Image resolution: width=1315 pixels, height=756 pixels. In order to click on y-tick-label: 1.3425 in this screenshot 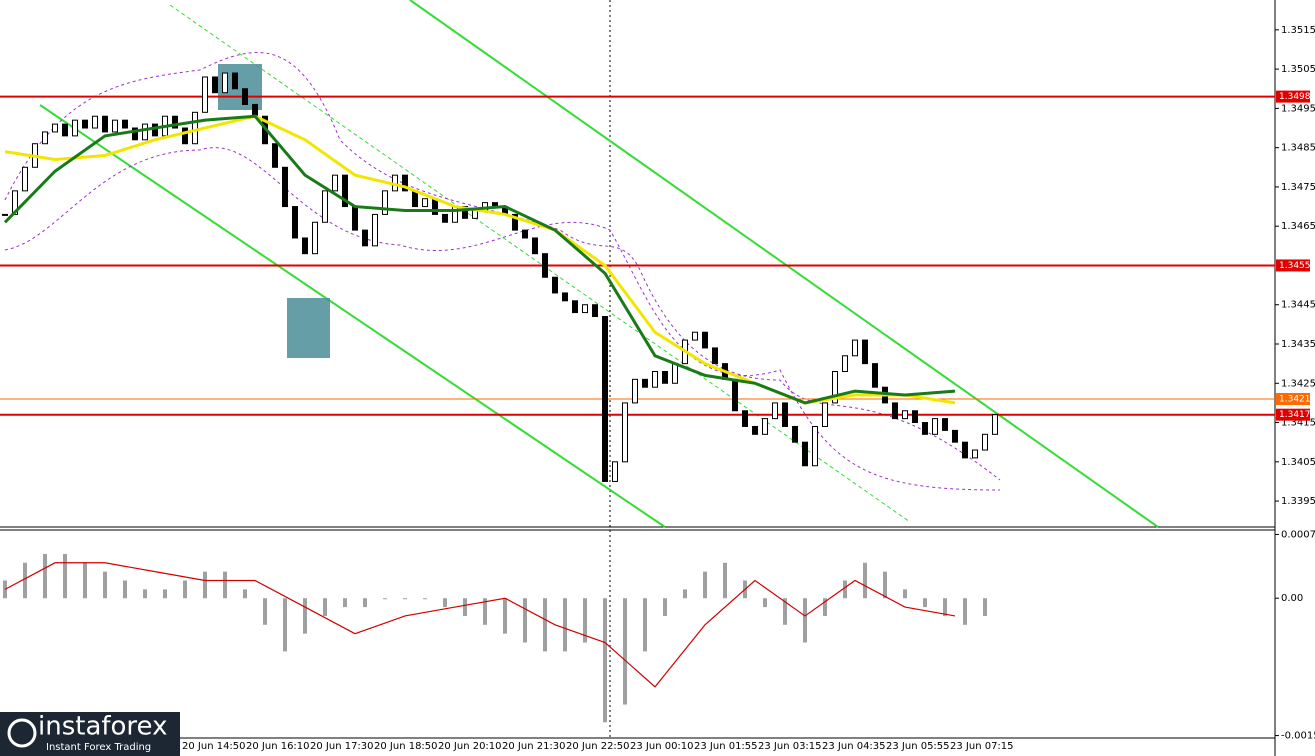, I will do `click(1298, 383)`.